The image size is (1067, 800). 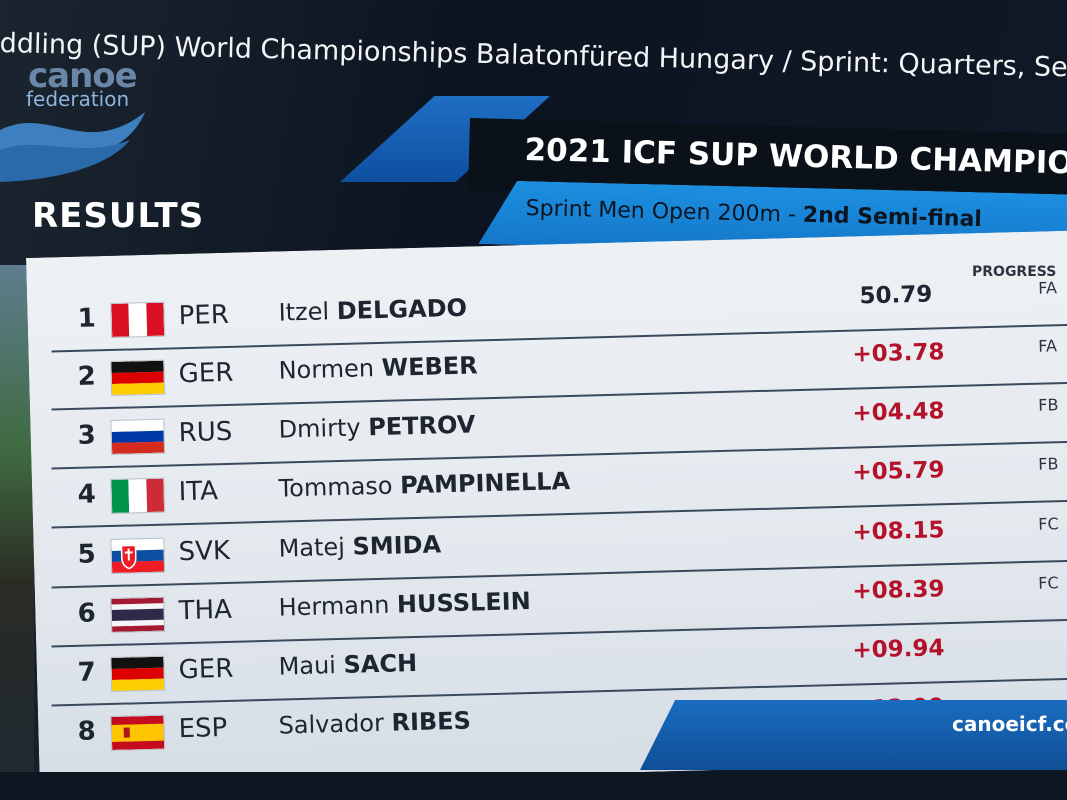 What do you see at coordinates (898, 471) in the screenshot?
I see `time-gap: +05.79` at bounding box center [898, 471].